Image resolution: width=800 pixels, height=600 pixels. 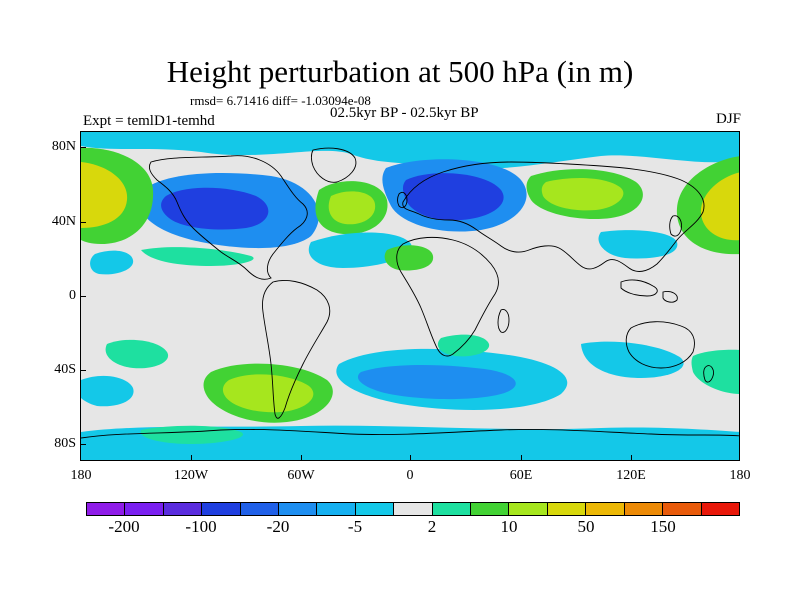 What do you see at coordinates (201, 526) in the screenshot?
I see `colorbar-label: -100` at bounding box center [201, 526].